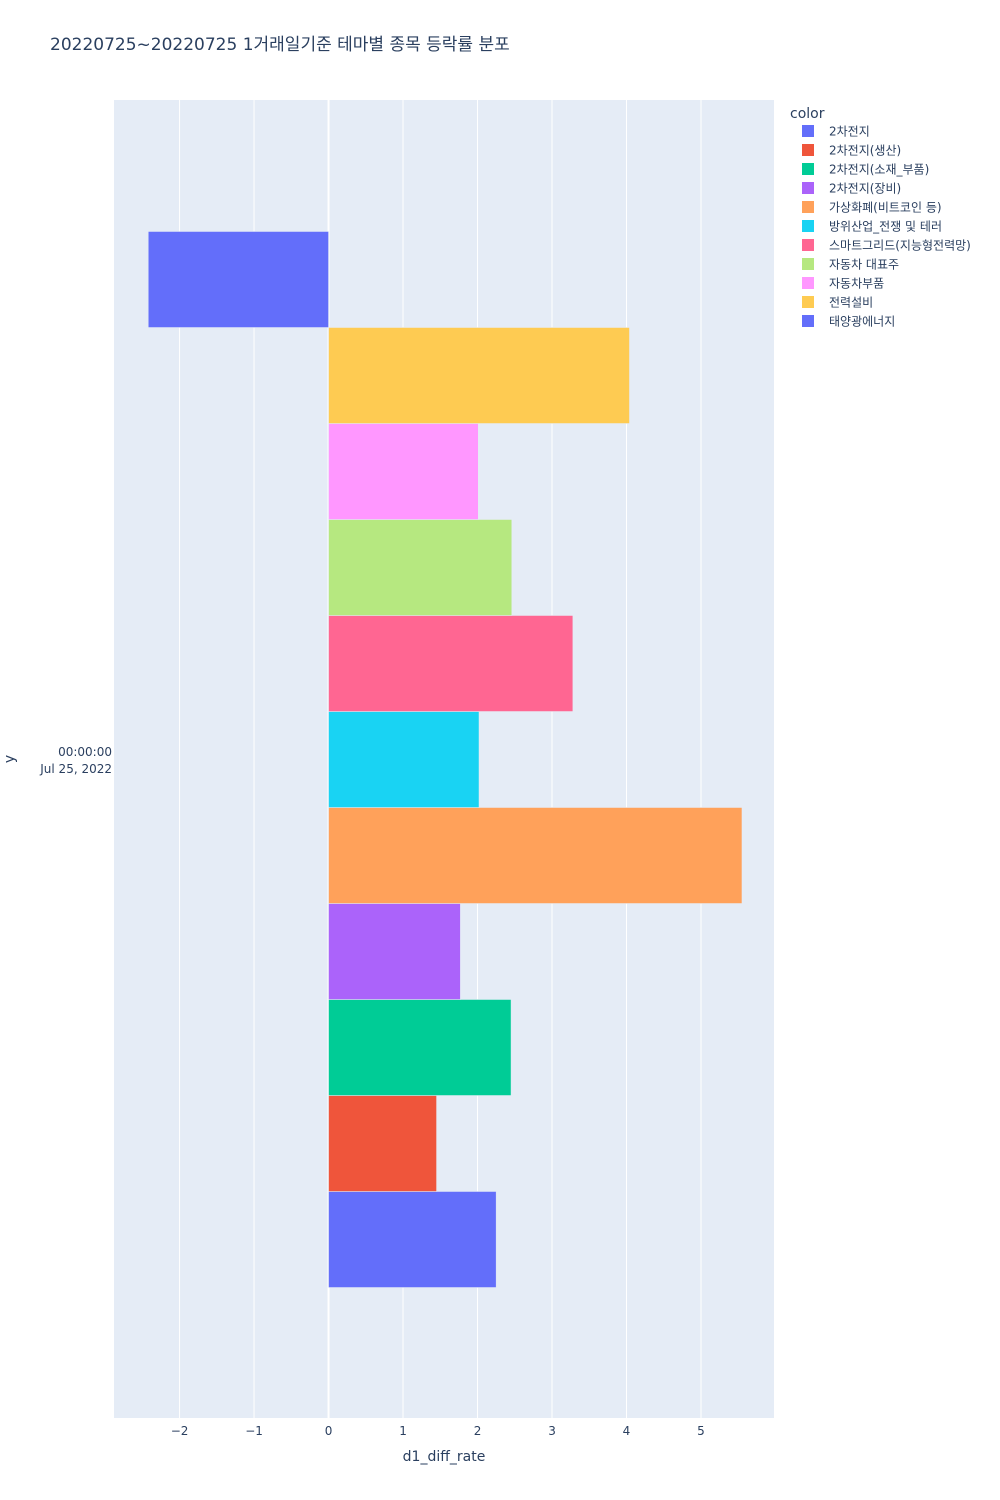 The height and width of the screenshot is (1500, 1000). Describe the element at coordinates (862, 322) in the screenshot. I see `legend-label: 태양광에너지` at that location.